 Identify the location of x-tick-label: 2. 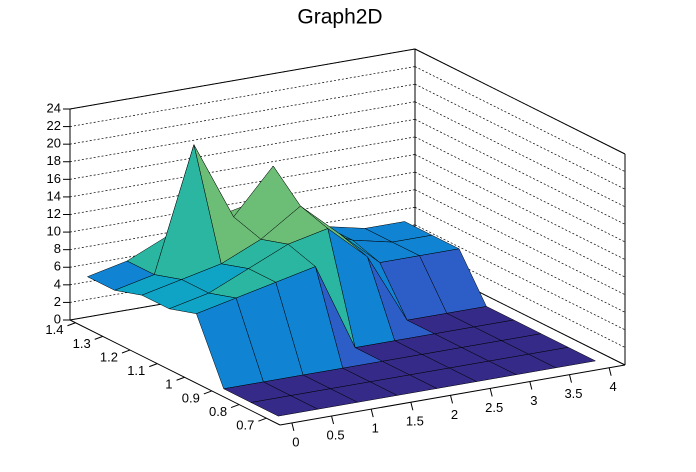
(454, 414).